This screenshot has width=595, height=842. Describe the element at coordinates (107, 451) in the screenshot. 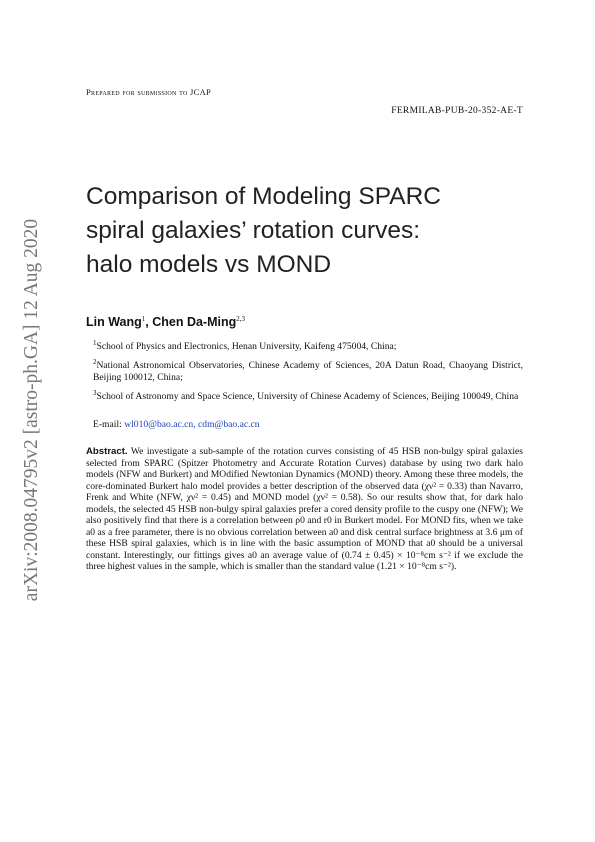

I see `abstract-label: Abstract.` at that location.